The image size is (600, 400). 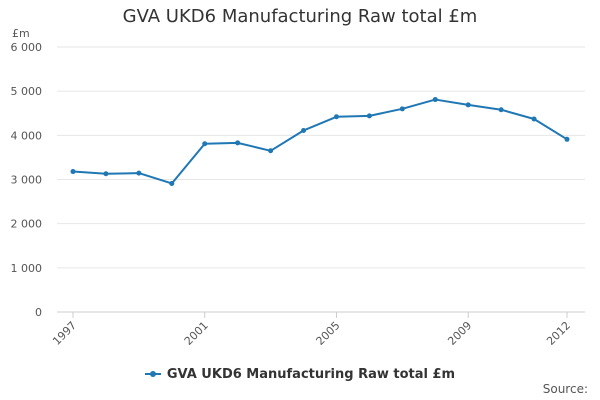 I want to click on y-tick-label: 4 000, so click(x=27, y=135).